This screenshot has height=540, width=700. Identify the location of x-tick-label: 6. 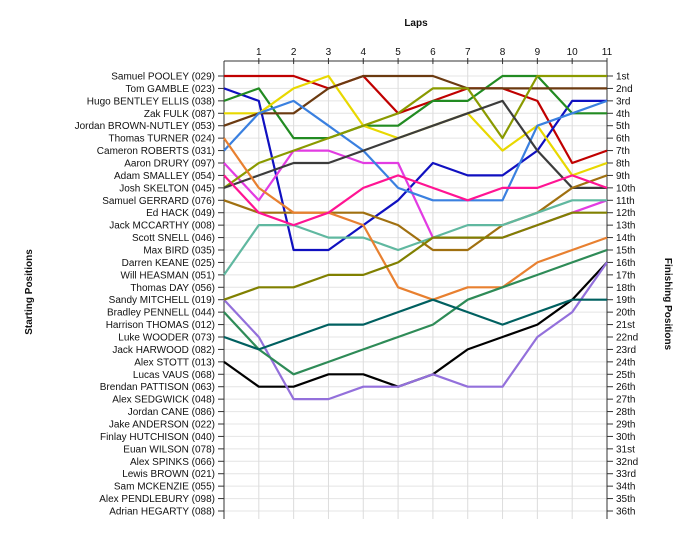
(433, 52).